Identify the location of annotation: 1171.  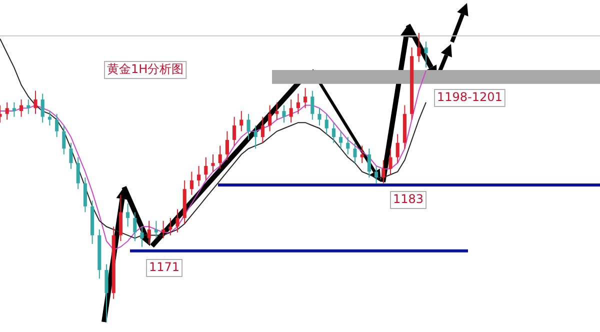
(164, 267).